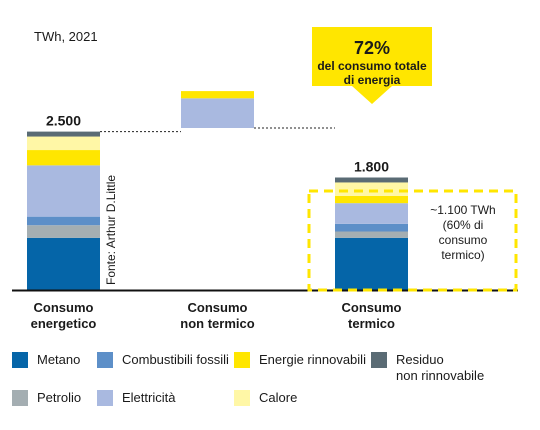  I want to click on bar-segment-elettricit--0, so click(63, 191).